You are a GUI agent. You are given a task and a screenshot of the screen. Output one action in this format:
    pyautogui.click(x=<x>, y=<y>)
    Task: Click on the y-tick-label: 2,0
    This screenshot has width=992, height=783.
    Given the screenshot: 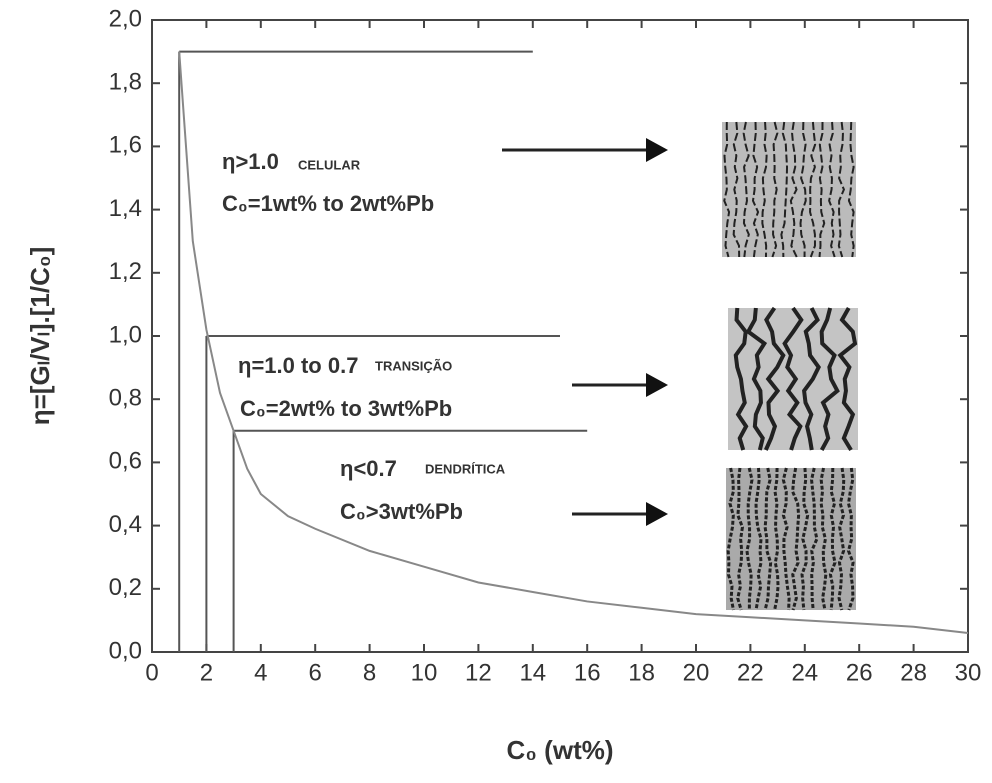 What is the action you would take?
    pyautogui.click(x=125, y=18)
    